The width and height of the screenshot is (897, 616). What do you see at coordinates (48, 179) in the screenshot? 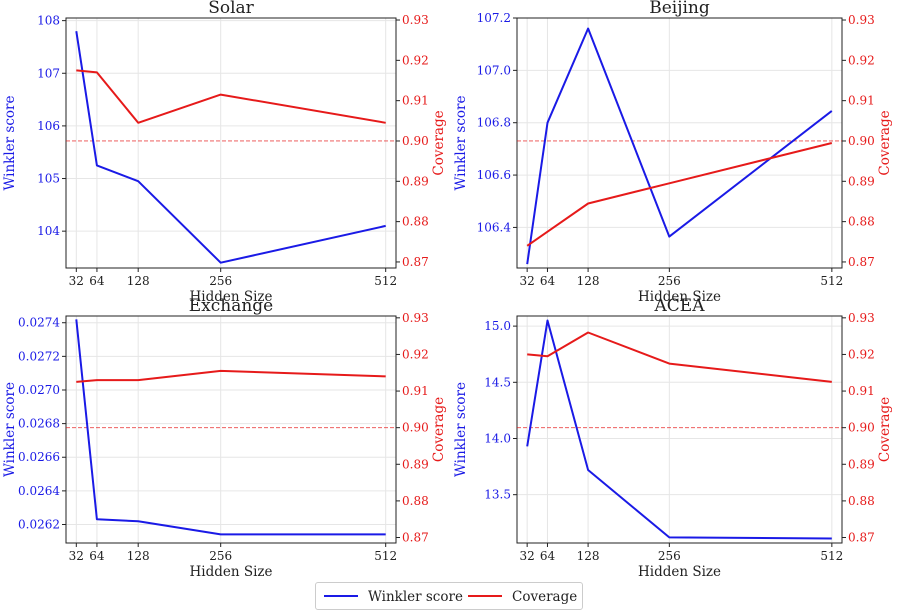
I see `left-tick-label: 105` at bounding box center [48, 179].